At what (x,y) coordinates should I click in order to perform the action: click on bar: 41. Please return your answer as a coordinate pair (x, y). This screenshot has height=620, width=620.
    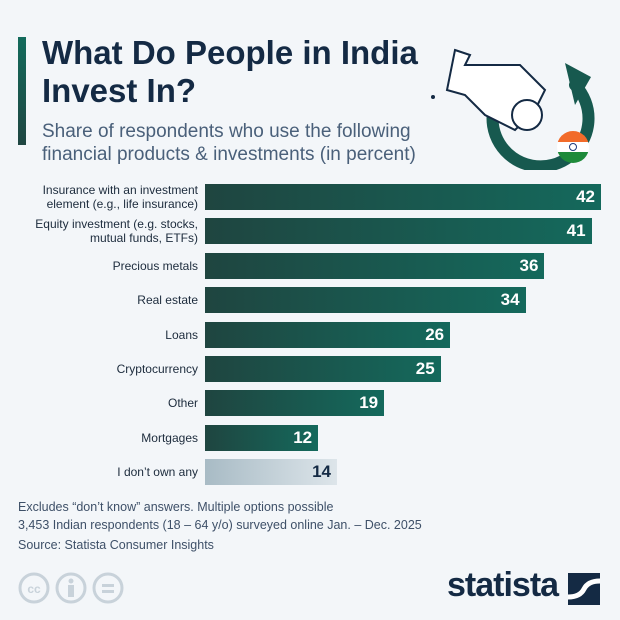
    Looking at the image, I should click on (398, 231).